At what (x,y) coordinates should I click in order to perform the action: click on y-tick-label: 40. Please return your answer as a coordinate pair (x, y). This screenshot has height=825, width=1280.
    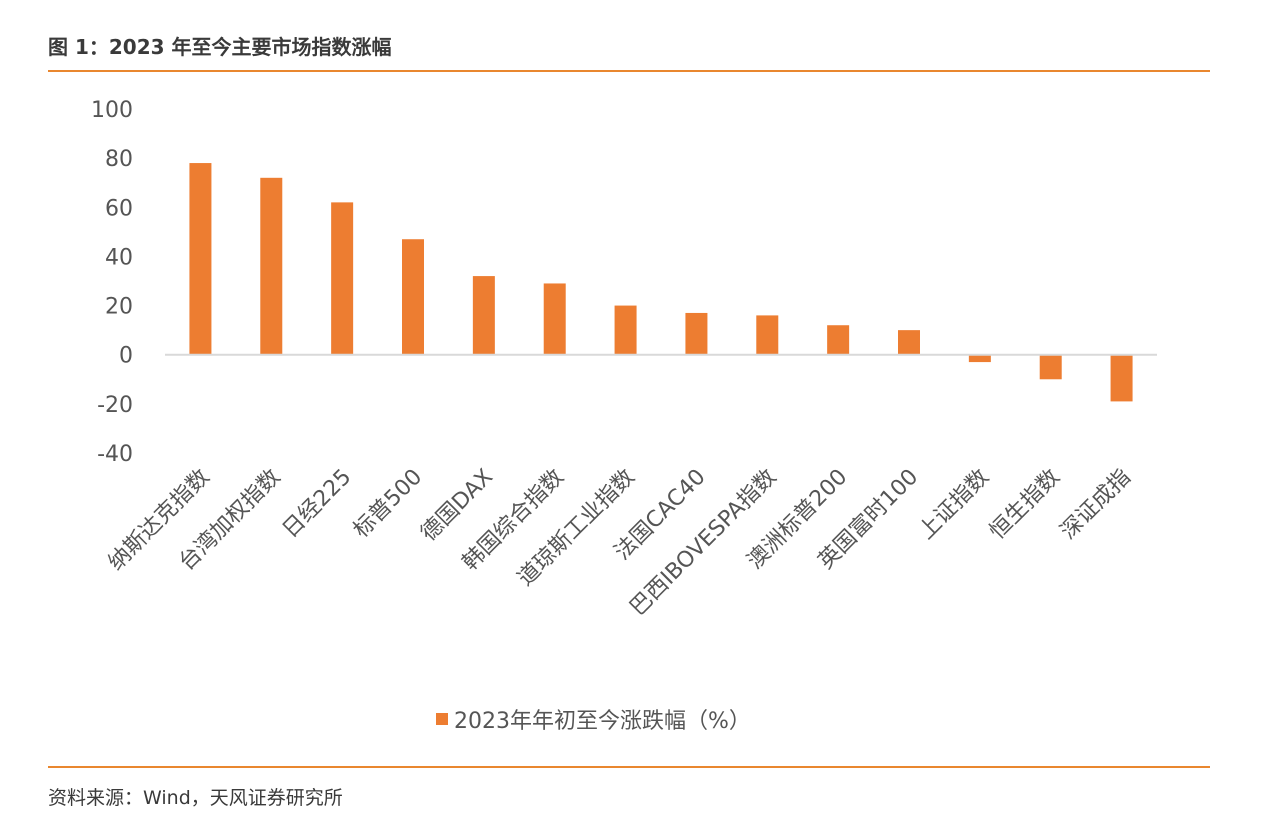
    Looking at the image, I should click on (119, 257).